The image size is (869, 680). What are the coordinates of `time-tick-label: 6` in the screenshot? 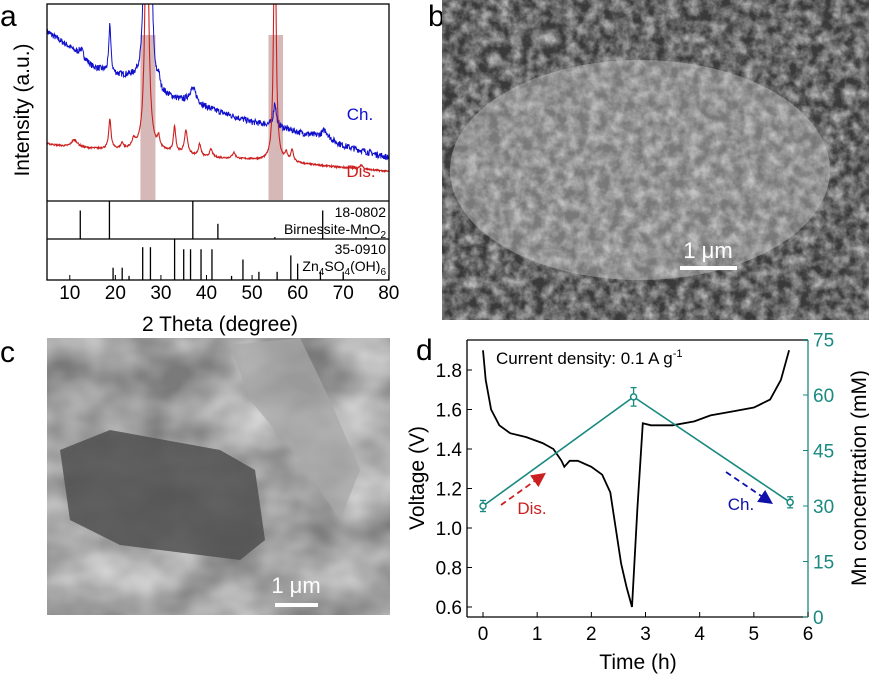 It's located at (808, 634).